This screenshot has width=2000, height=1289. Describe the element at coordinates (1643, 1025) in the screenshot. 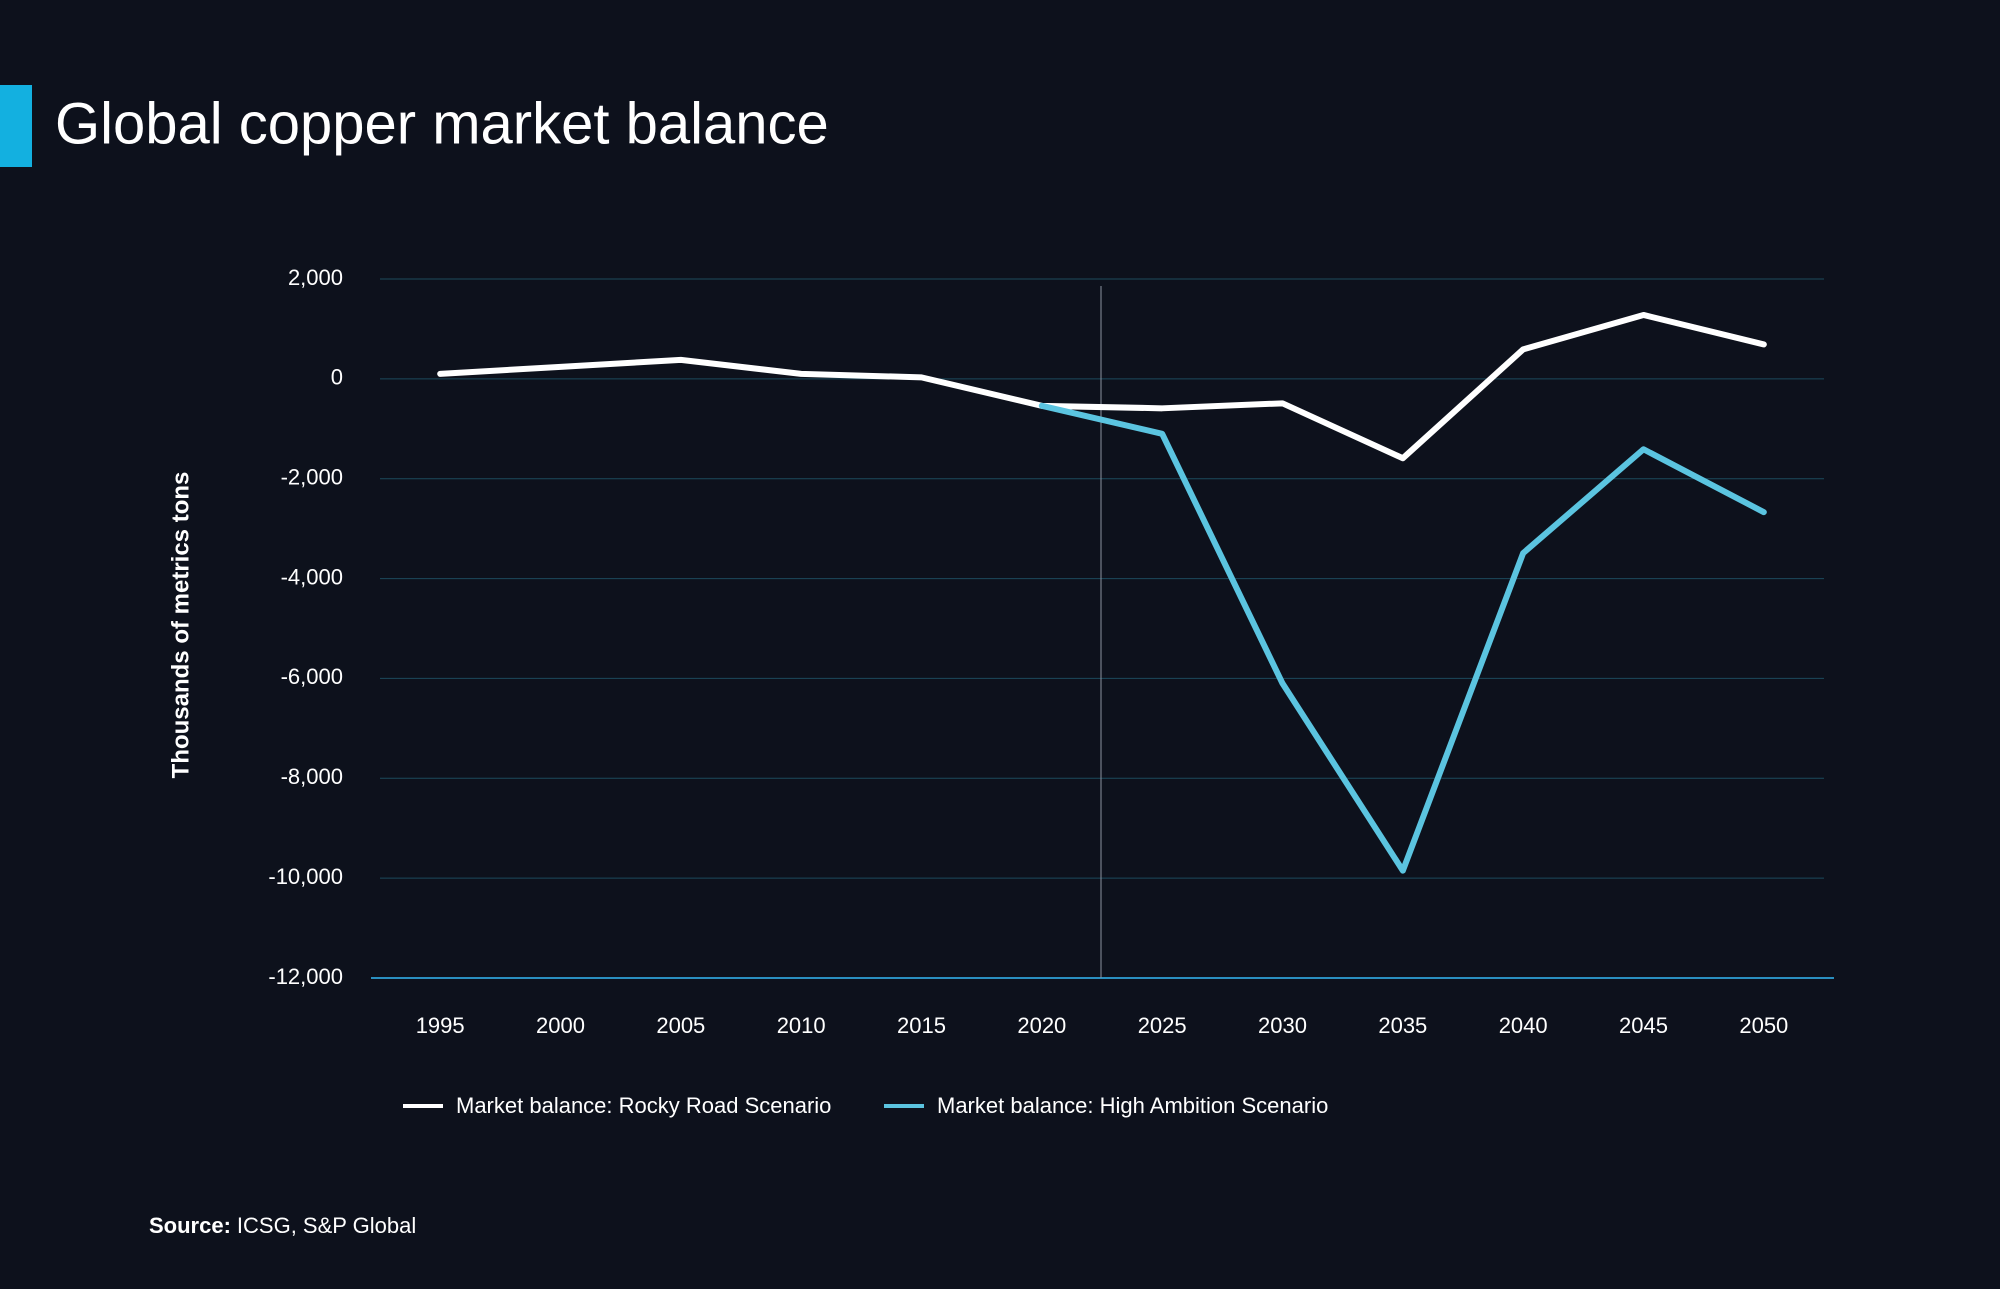

I see `x-tick-label: 2045` at that location.